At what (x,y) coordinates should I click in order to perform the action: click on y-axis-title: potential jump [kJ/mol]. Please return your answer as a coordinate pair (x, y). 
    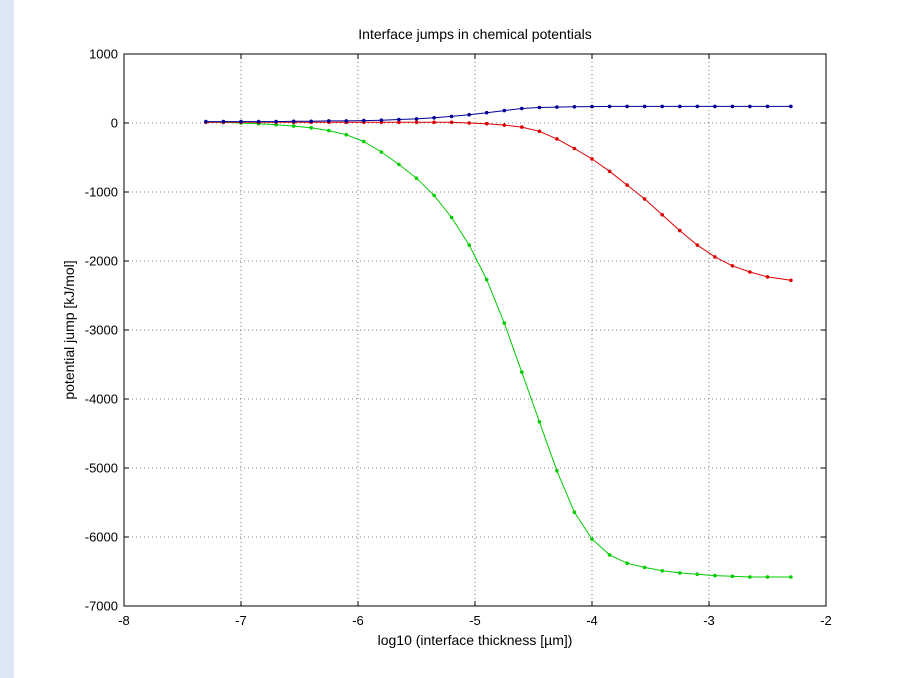
    Looking at the image, I should click on (69, 329).